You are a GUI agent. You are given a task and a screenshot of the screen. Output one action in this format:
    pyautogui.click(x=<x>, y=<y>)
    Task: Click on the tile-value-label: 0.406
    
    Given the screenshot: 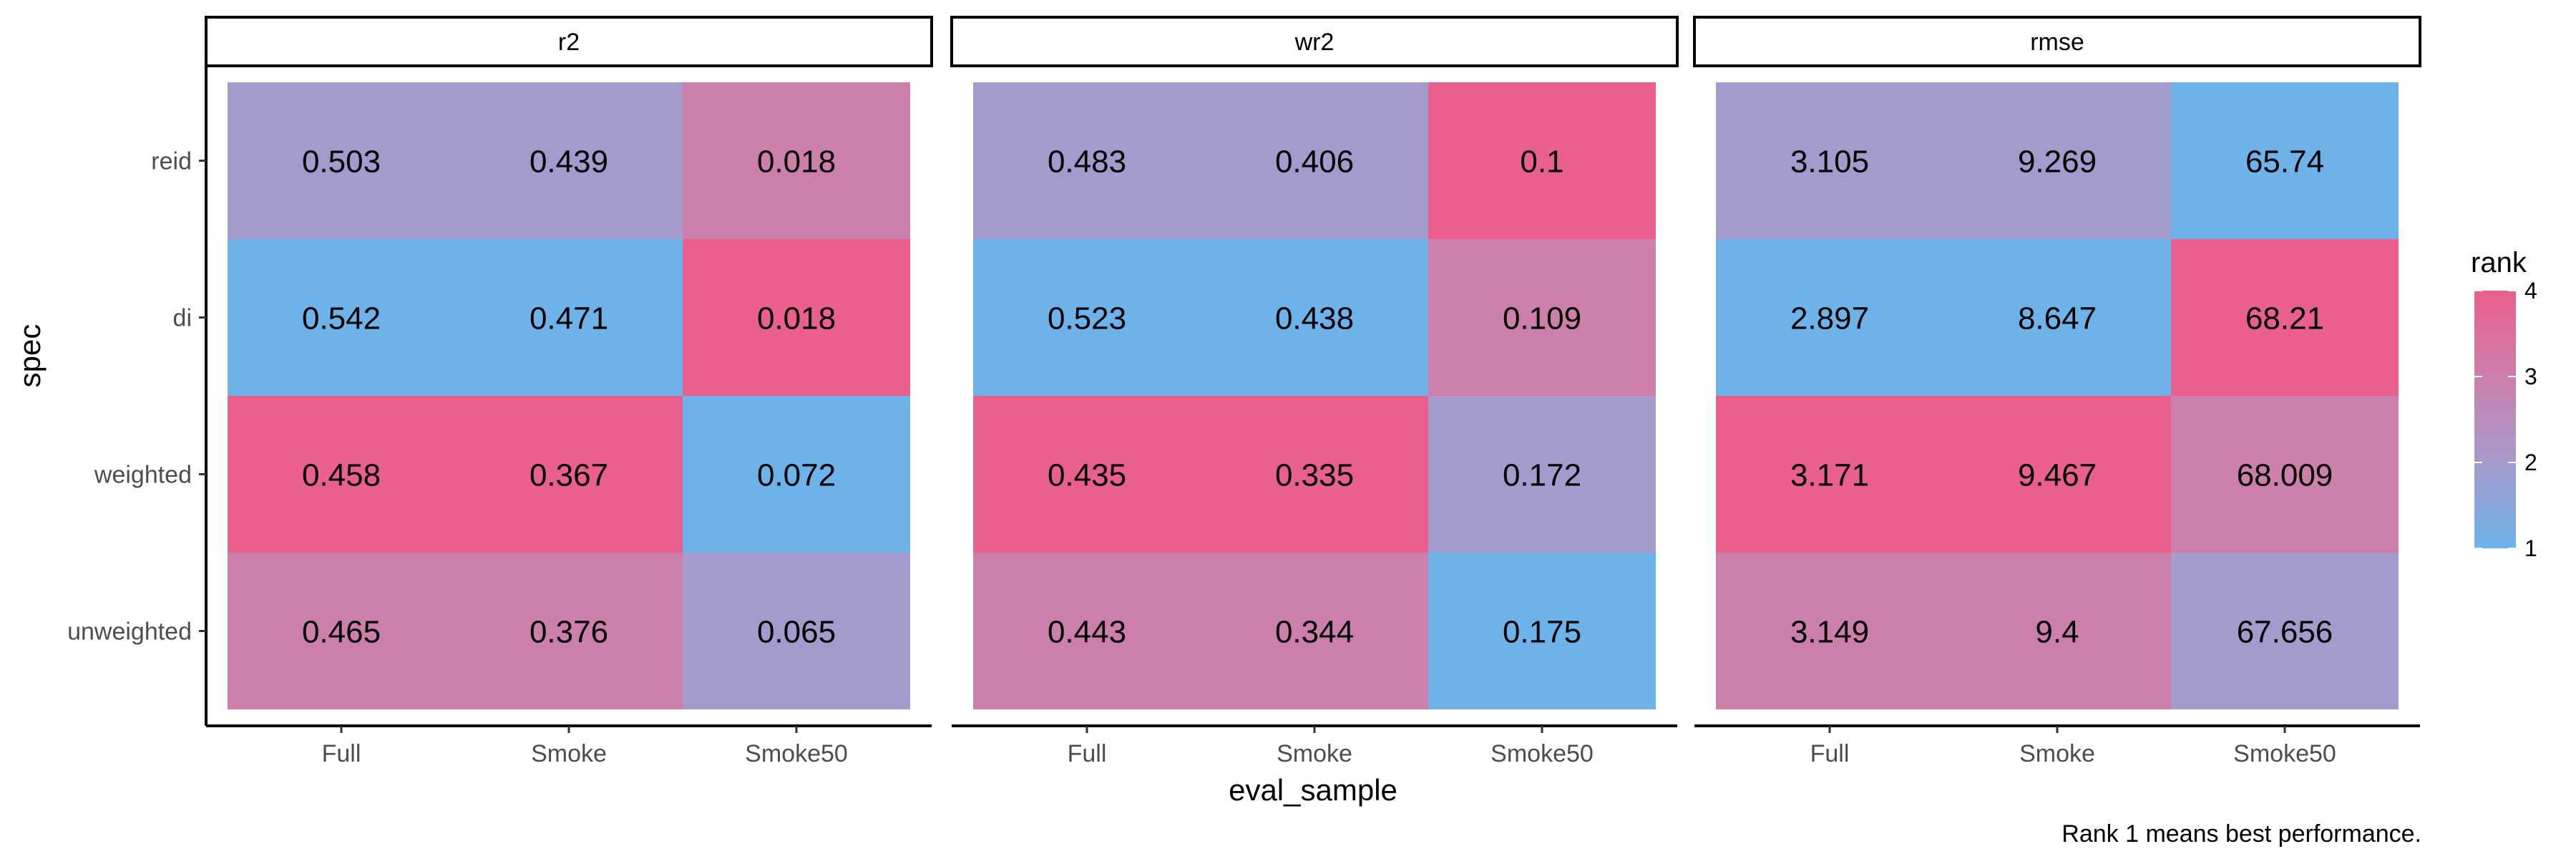 What is the action you would take?
    pyautogui.click(x=1314, y=162)
    